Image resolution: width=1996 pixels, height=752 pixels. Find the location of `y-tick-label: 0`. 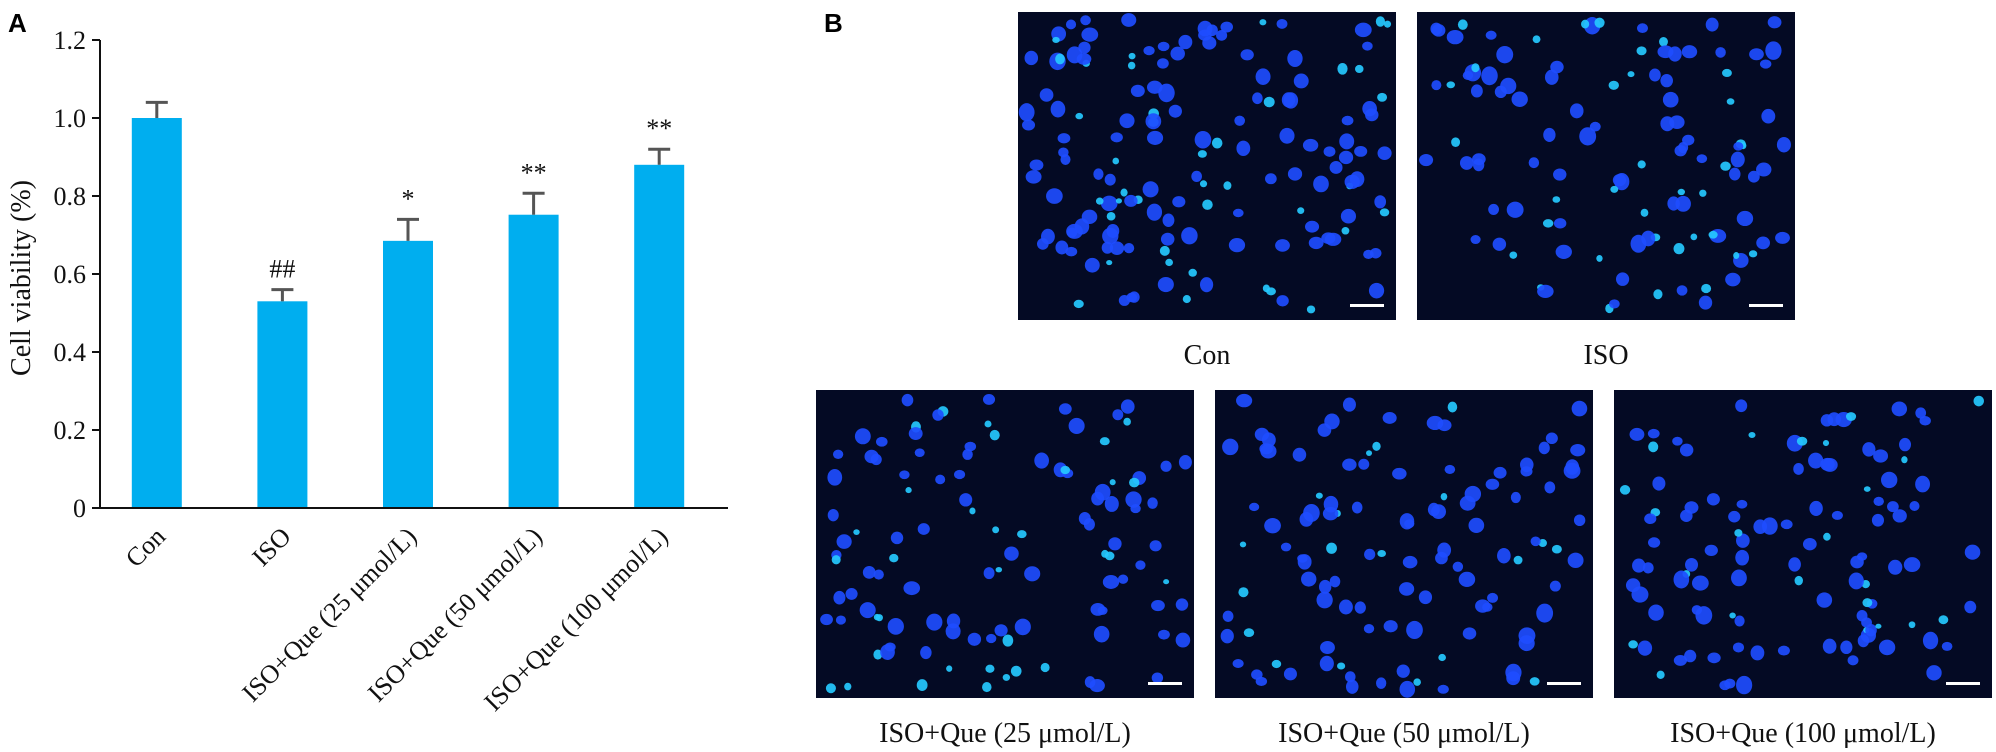

y-tick-label: 0 is located at coordinates (79, 508).